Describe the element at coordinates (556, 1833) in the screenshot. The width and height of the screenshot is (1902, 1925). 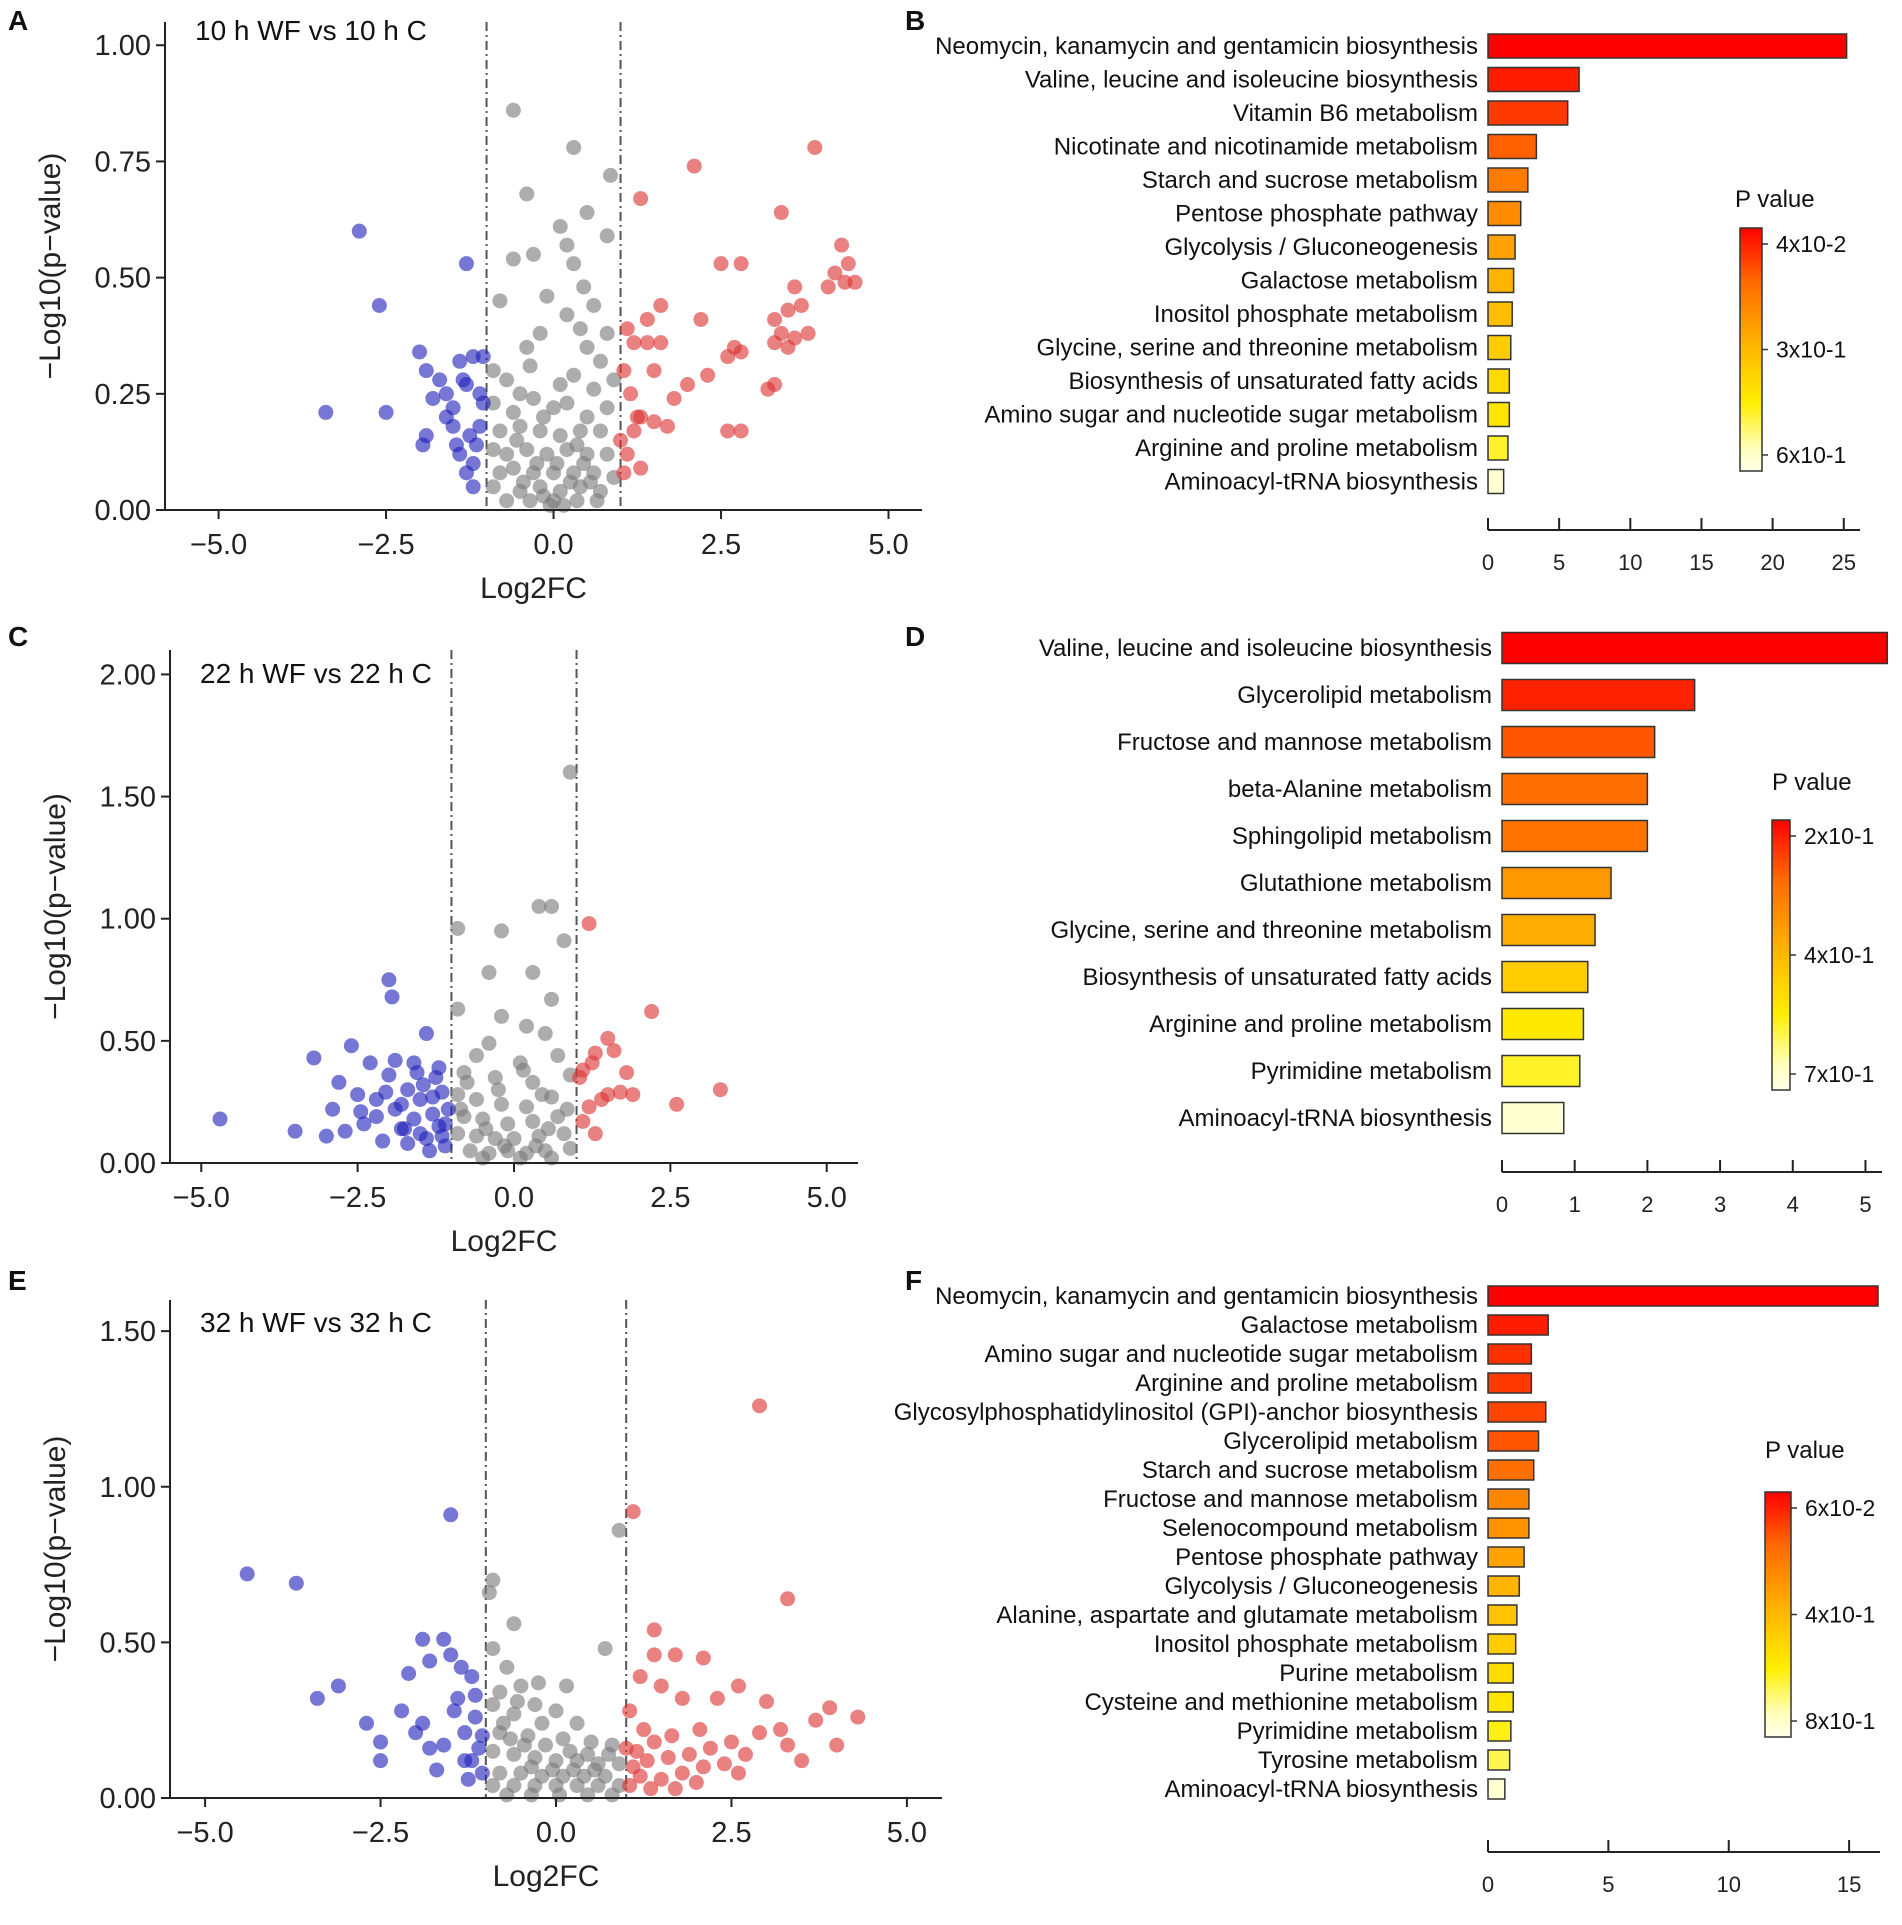
I see `x-tick-label: 0.0` at that location.